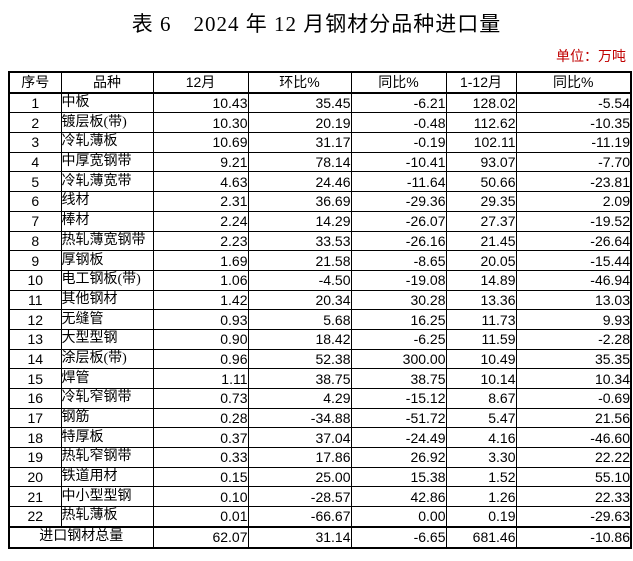 This screenshot has height=561, width=633. Describe the element at coordinates (573, 260) in the screenshot. I see `cell-value: -15.44` at that location.